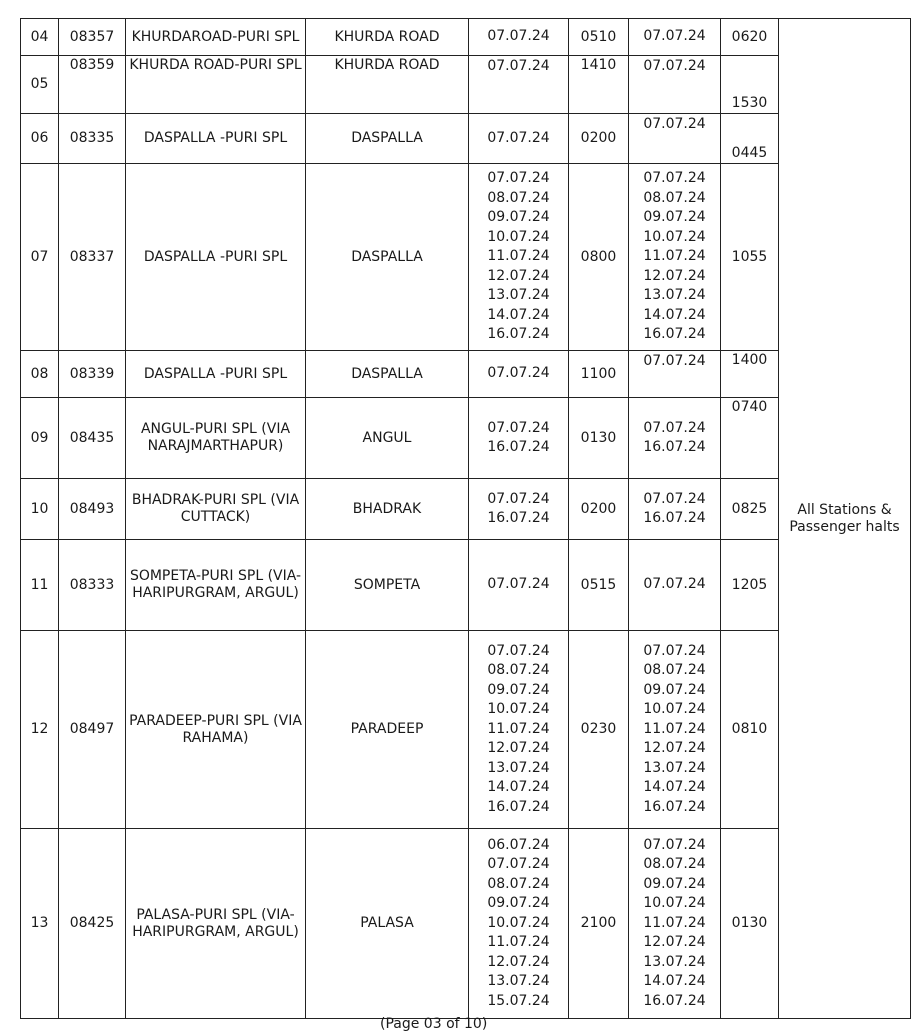 The height and width of the screenshot is (1032, 920). What do you see at coordinates (749, 923) in the screenshot?
I see `arrival-time: 0130` at bounding box center [749, 923].